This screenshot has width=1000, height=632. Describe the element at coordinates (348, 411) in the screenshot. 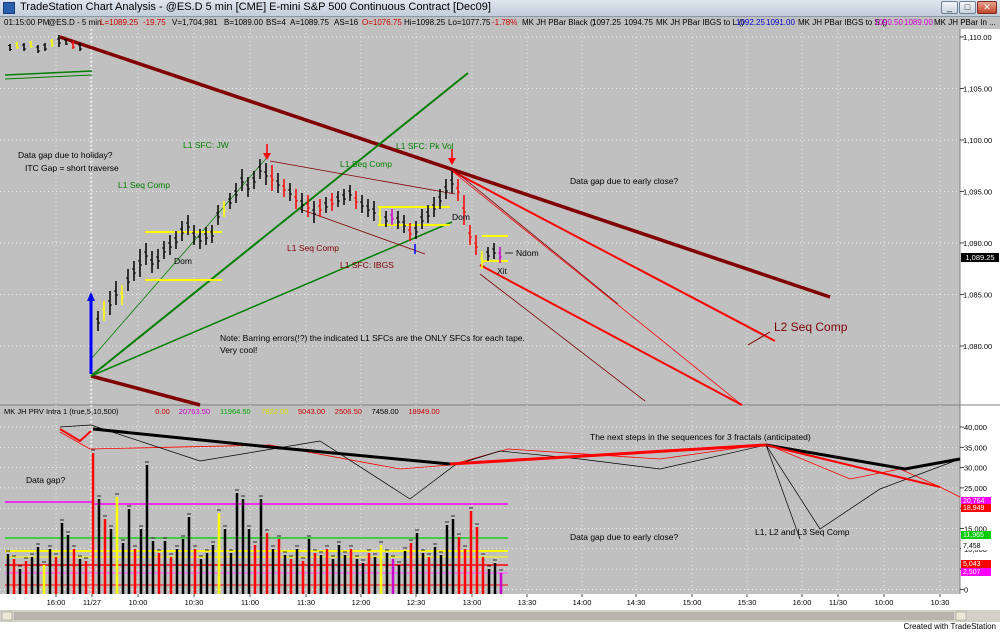

I see `indicator-value: 2506.50` at that location.